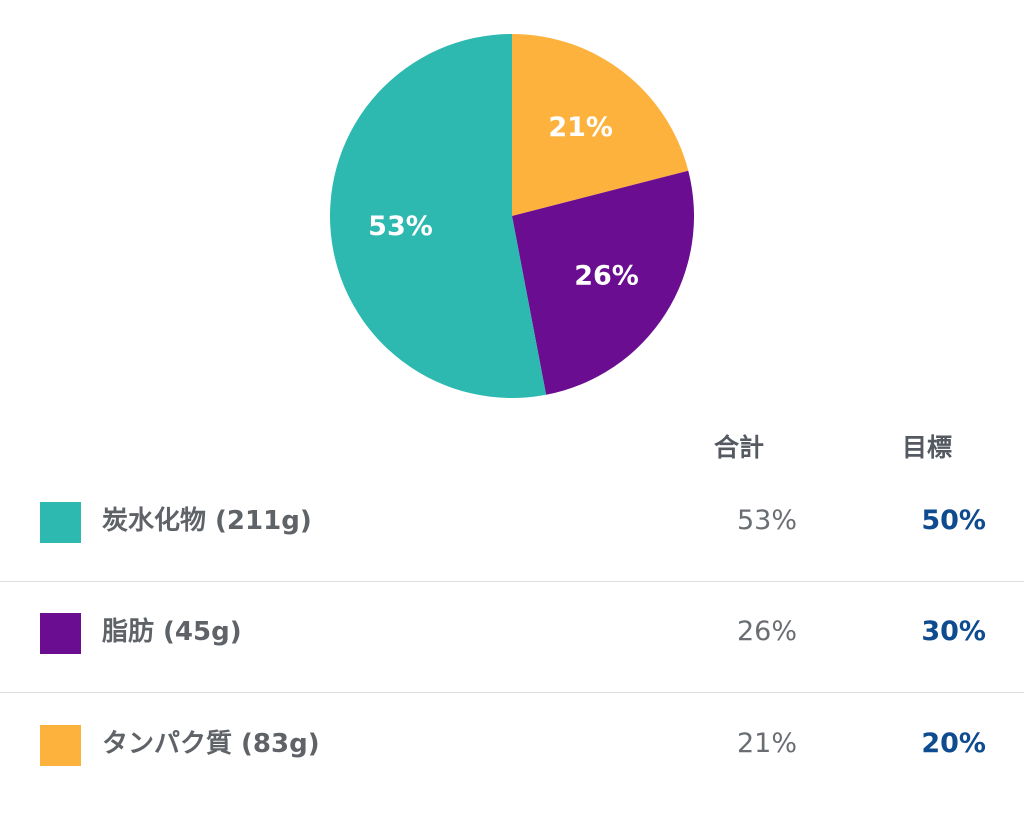  What do you see at coordinates (739, 447) in the screenshot?
I see `column-header-total: 合計` at bounding box center [739, 447].